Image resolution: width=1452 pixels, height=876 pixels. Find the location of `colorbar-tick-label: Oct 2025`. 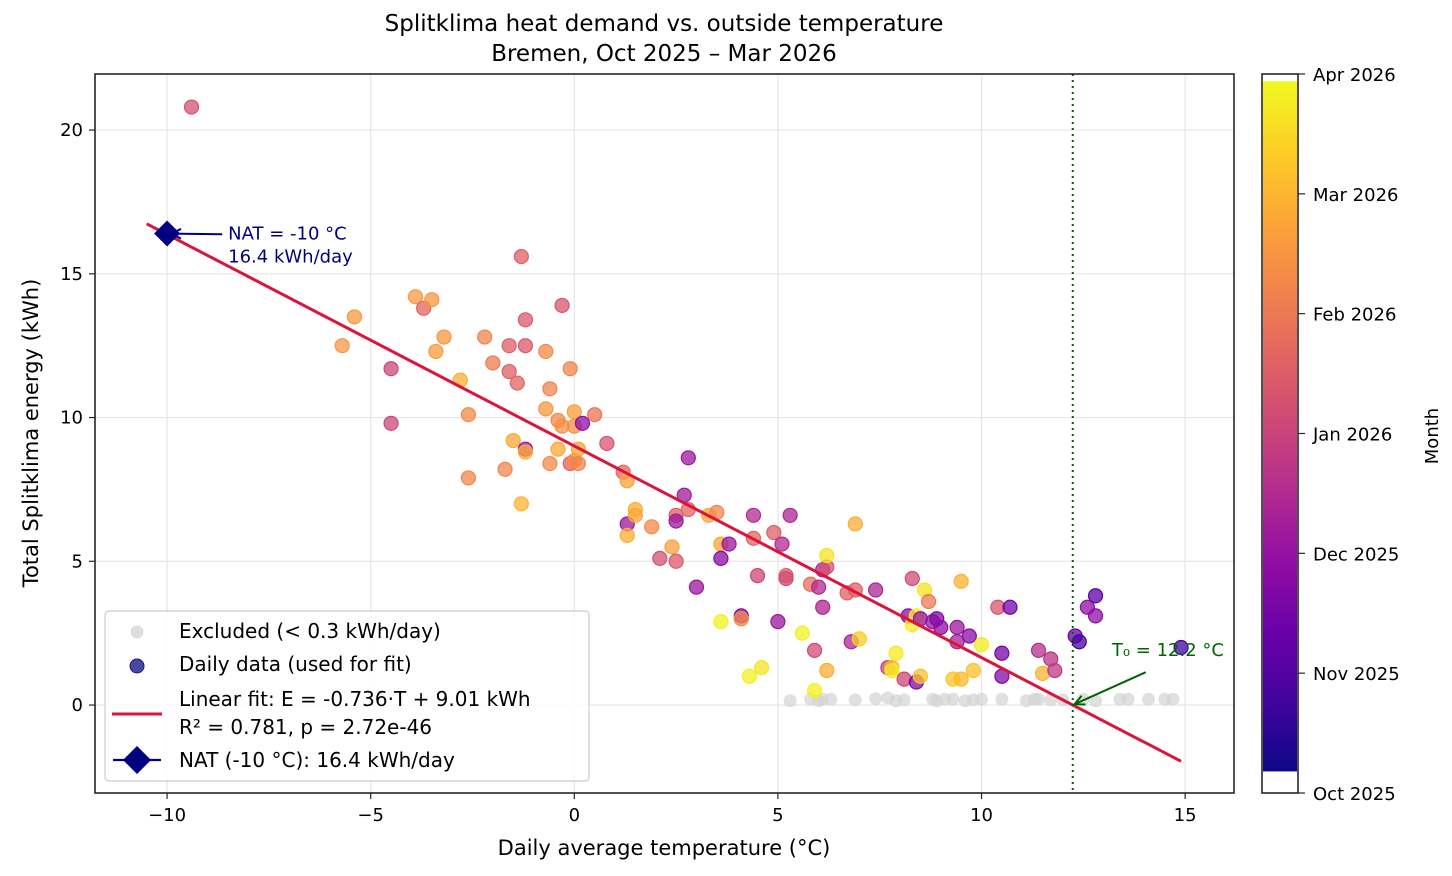

colorbar-tick-label: Oct 2025 is located at coordinates (1354, 794).